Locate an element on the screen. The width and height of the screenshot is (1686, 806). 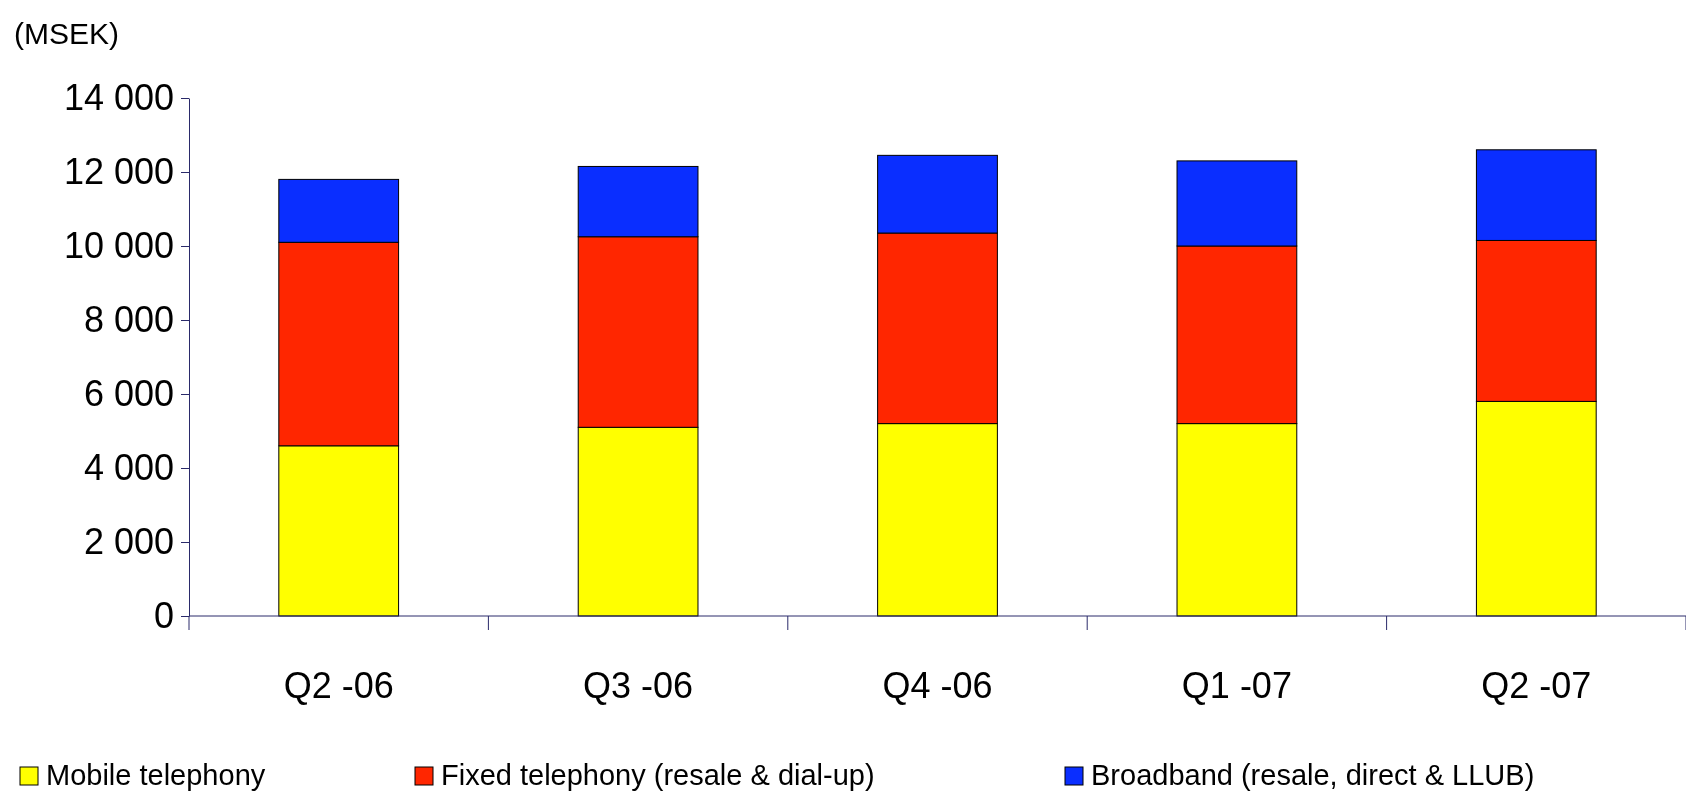
x-tick-label: Q3 -06 is located at coordinates (638, 685).